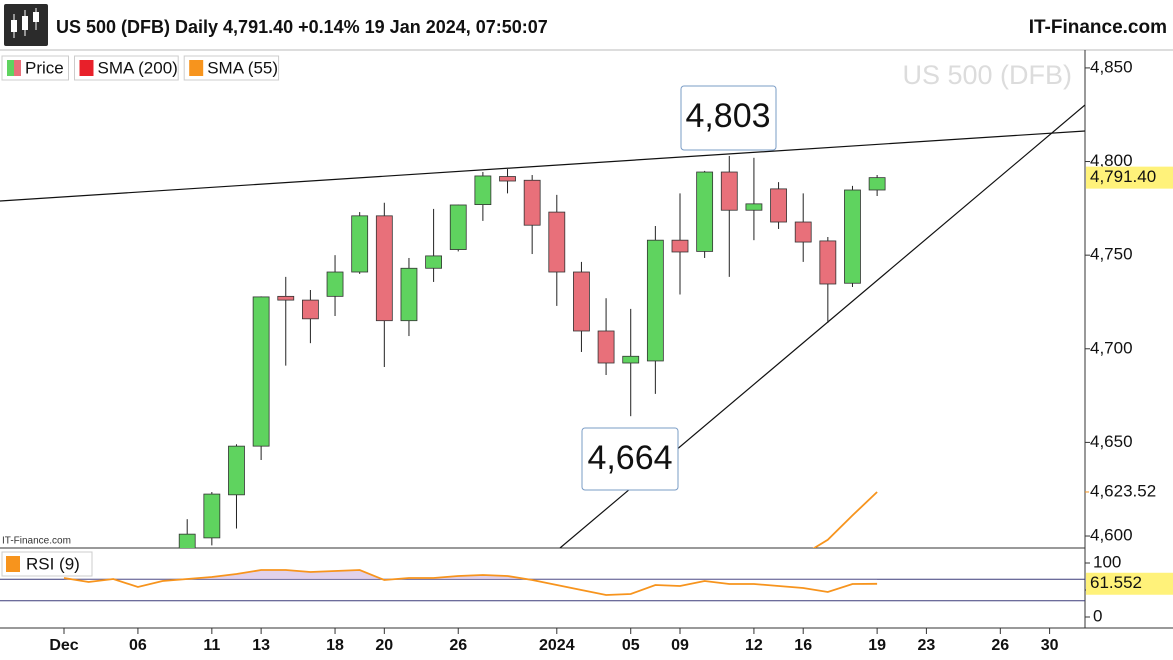 The height and width of the screenshot is (660, 1173). What do you see at coordinates (877, 645) in the screenshot?
I see `x-tick-label: 19` at bounding box center [877, 645].